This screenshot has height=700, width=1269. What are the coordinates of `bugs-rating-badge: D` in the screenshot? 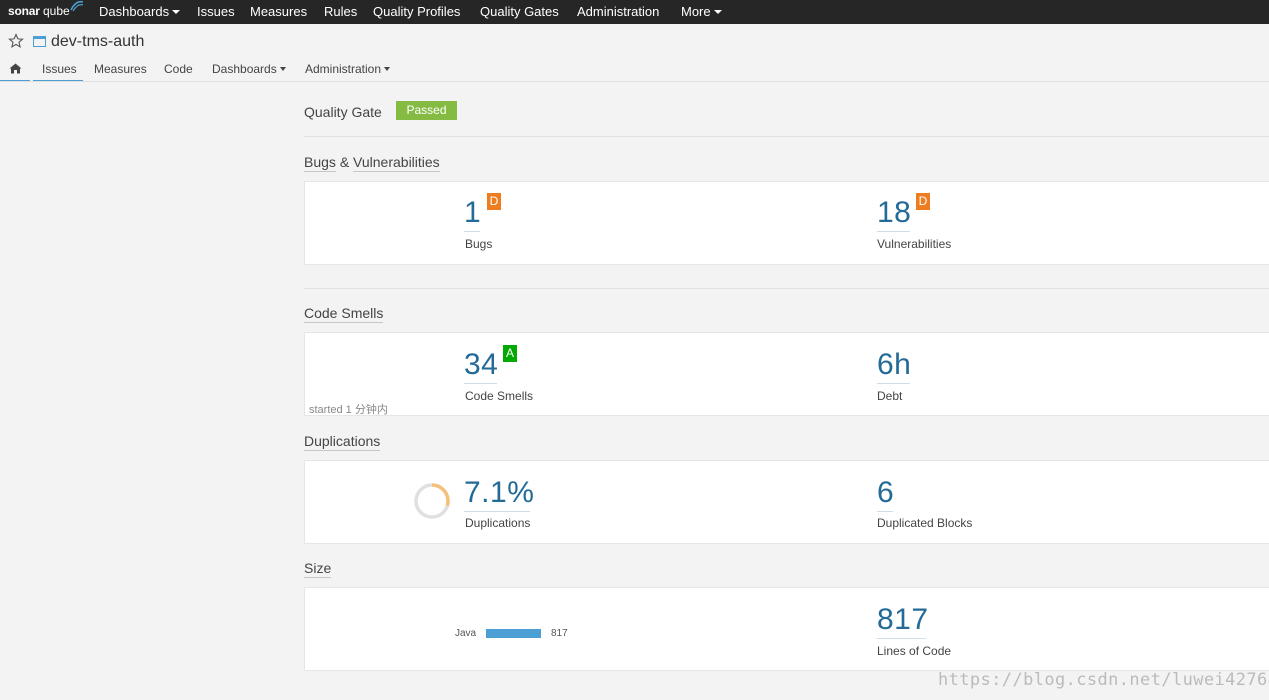 It's located at (494, 201).